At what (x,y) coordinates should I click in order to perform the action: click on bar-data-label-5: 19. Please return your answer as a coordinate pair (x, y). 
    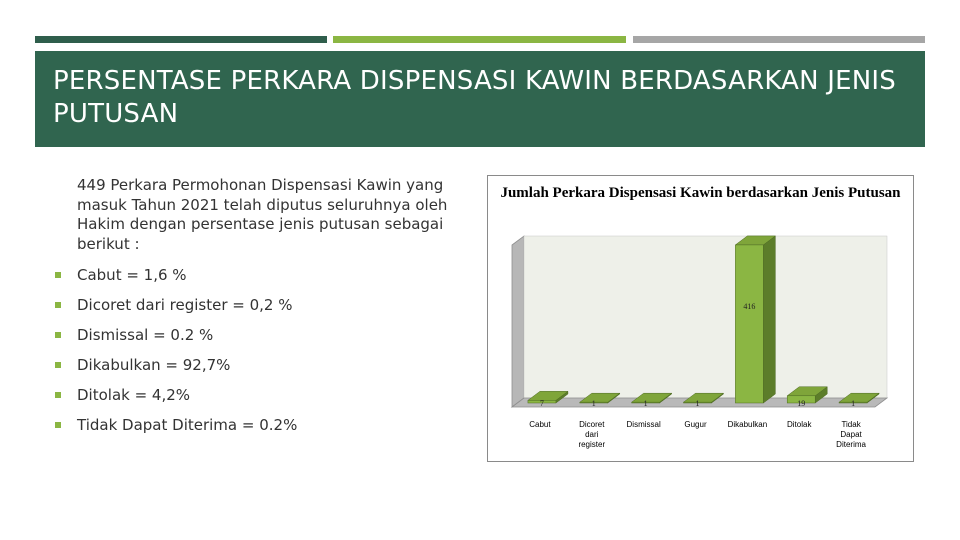
    Looking at the image, I should click on (801, 403).